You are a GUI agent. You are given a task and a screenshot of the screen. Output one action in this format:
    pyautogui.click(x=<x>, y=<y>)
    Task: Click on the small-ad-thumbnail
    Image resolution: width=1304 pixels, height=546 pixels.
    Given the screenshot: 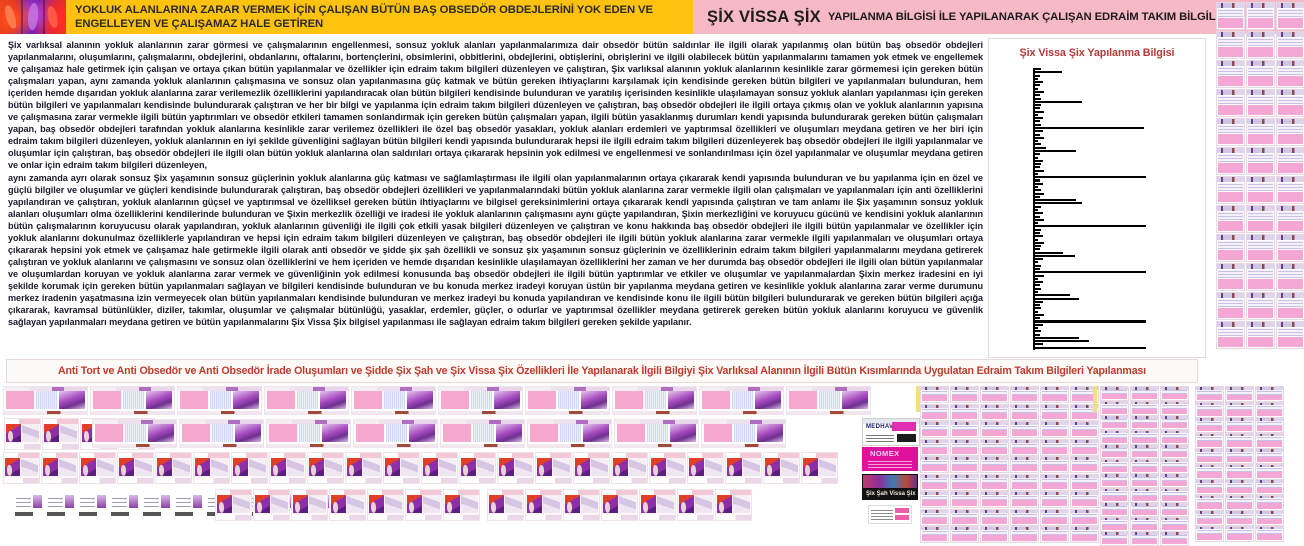 What is the action you would take?
    pyautogui.click(x=890, y=514)
    